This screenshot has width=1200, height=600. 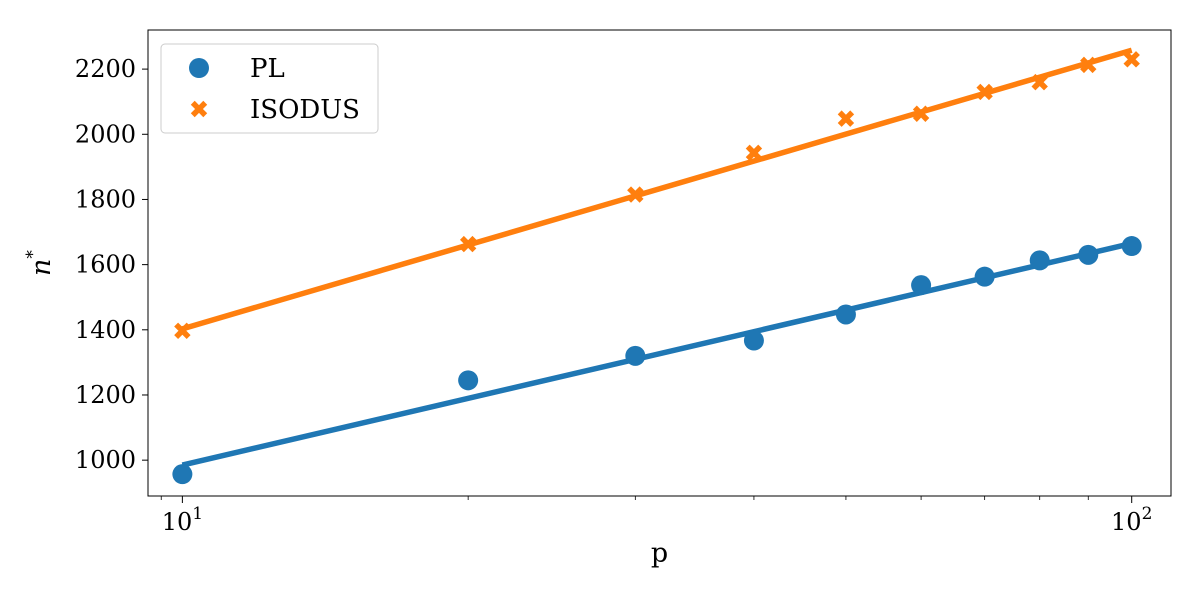 What do you see at coordinates (105, 395) in the screenshot?
I see `y-tick-label: 1200` at bounding box center [105, 395].